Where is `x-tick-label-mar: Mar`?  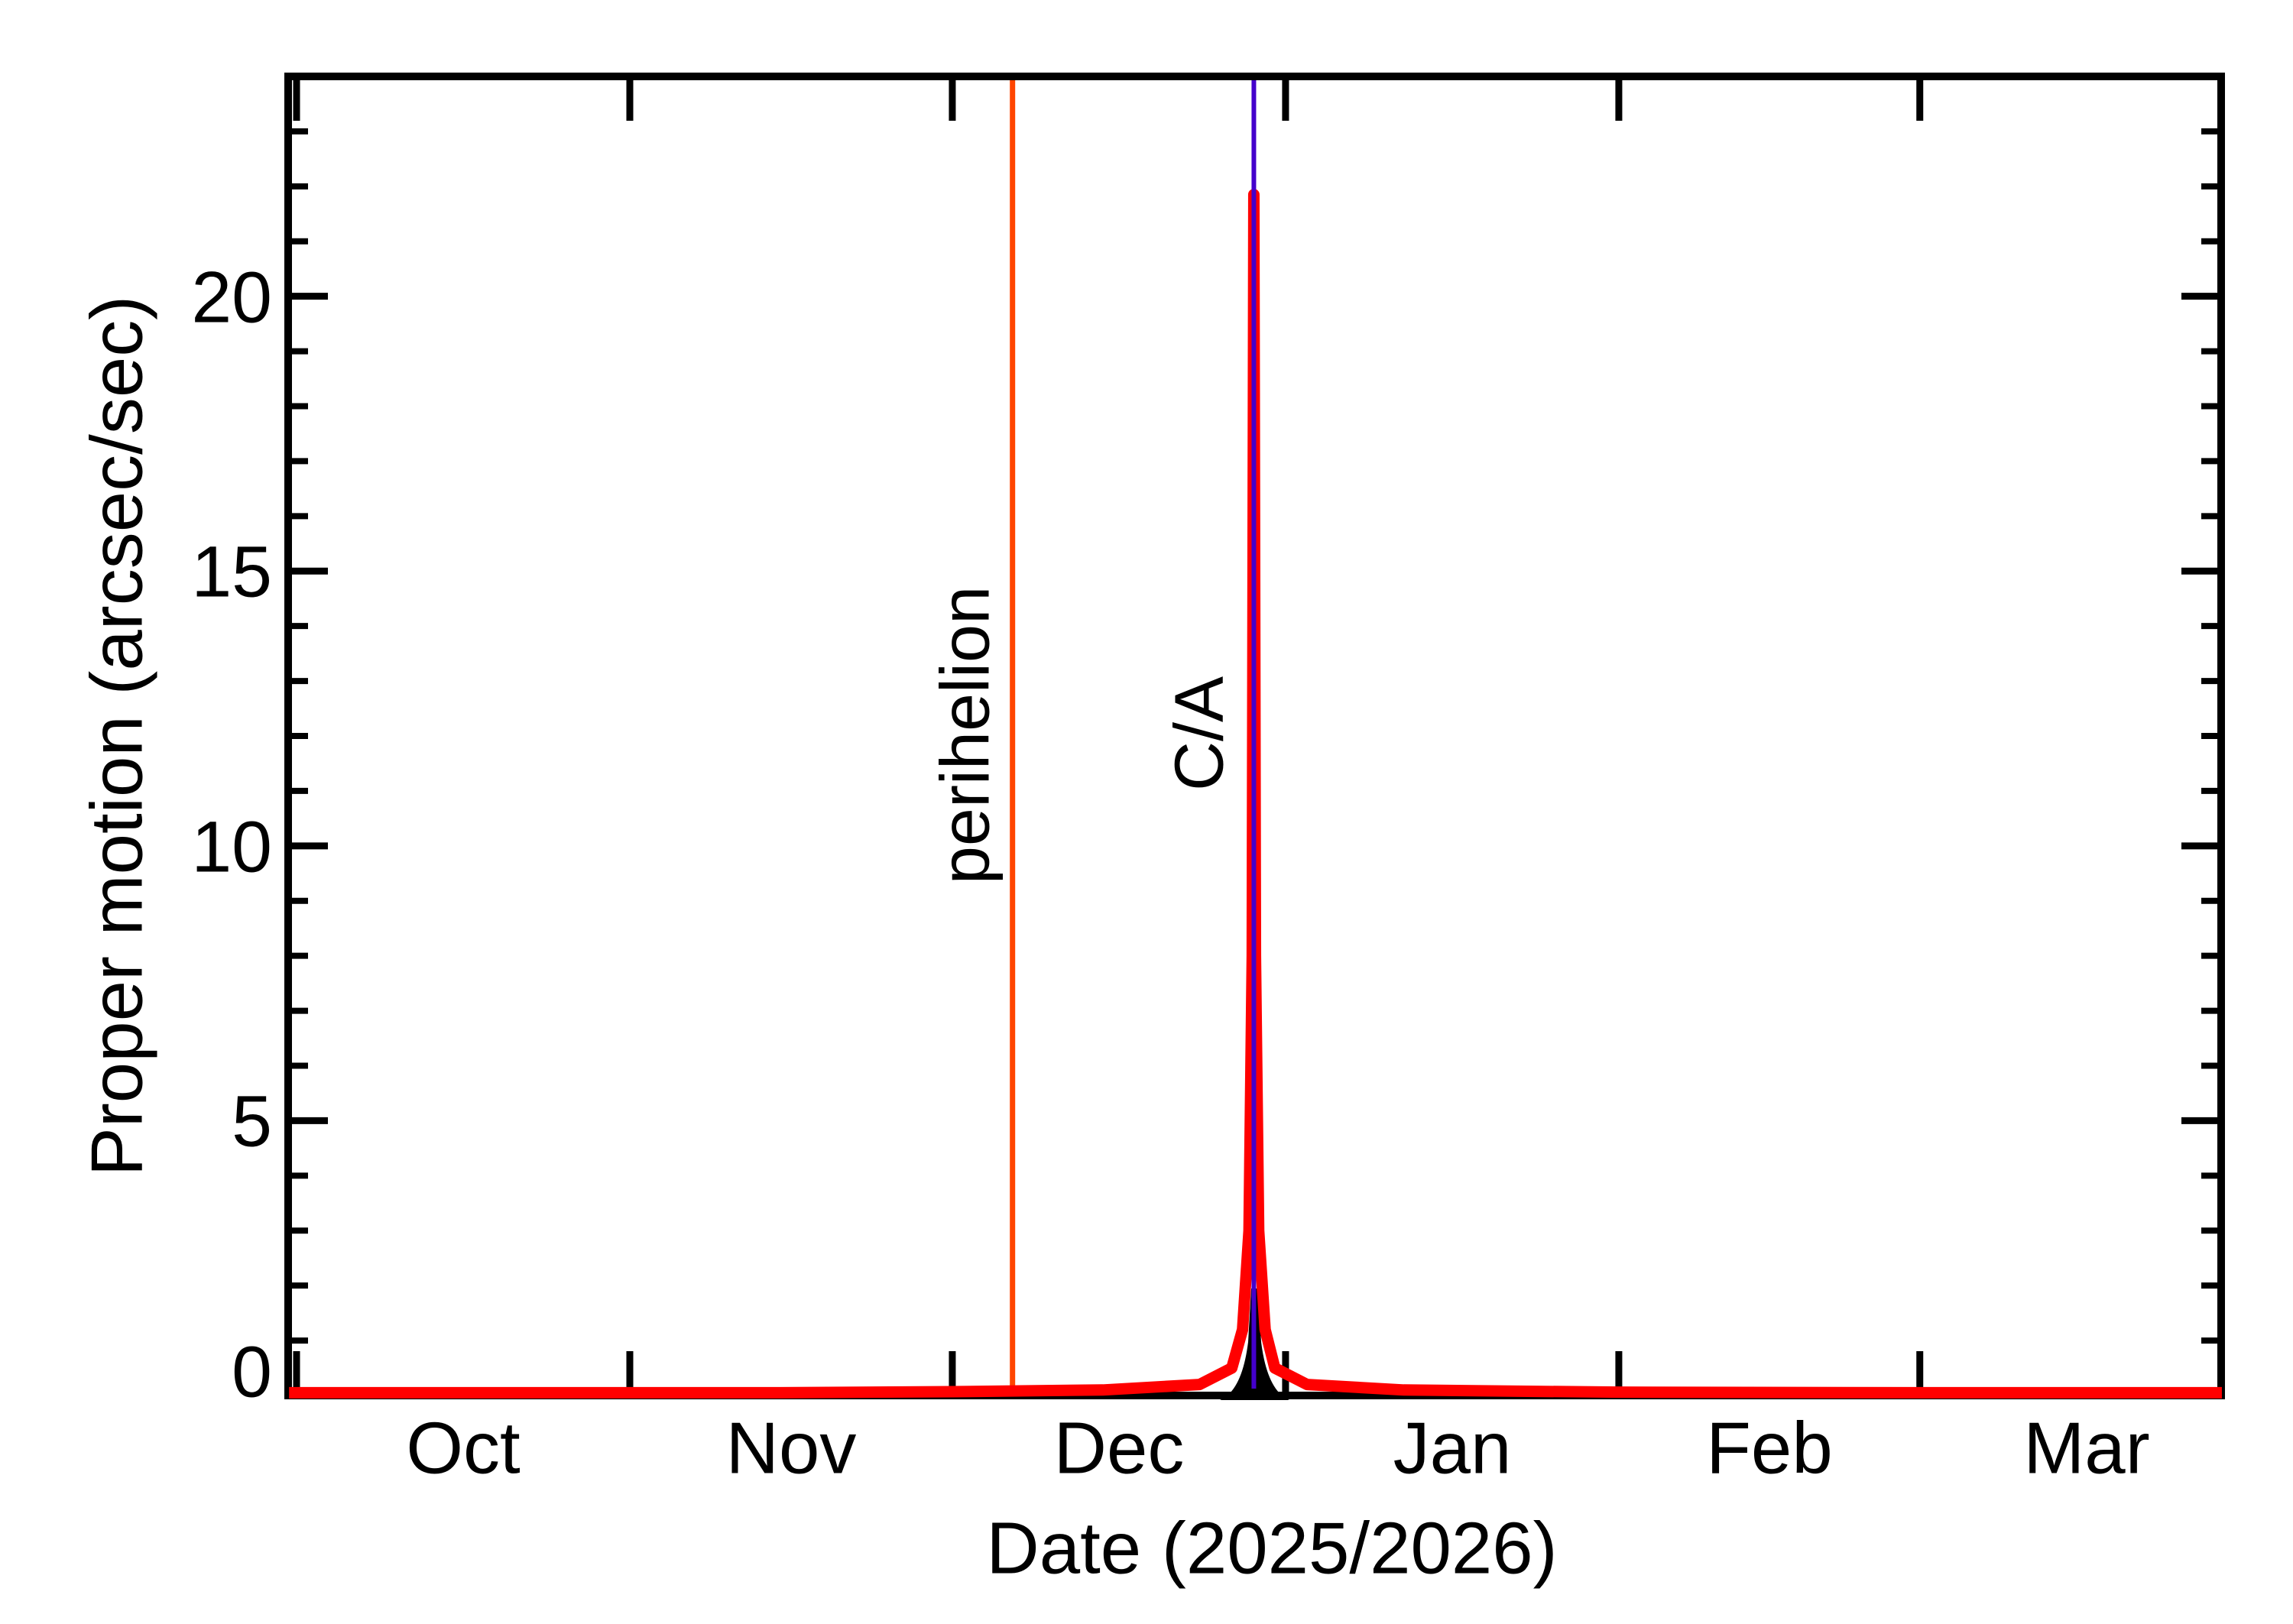
x-tick-label-mar: Mar is located at coordinates (2086, 1448).